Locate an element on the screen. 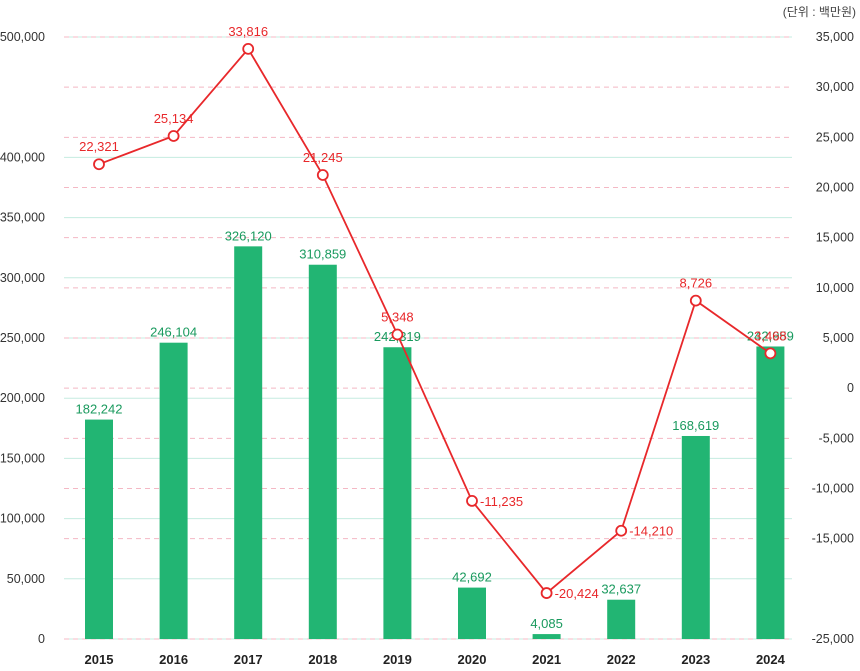  left-tick-label: 400,000 is located at coordinates (22, 157).